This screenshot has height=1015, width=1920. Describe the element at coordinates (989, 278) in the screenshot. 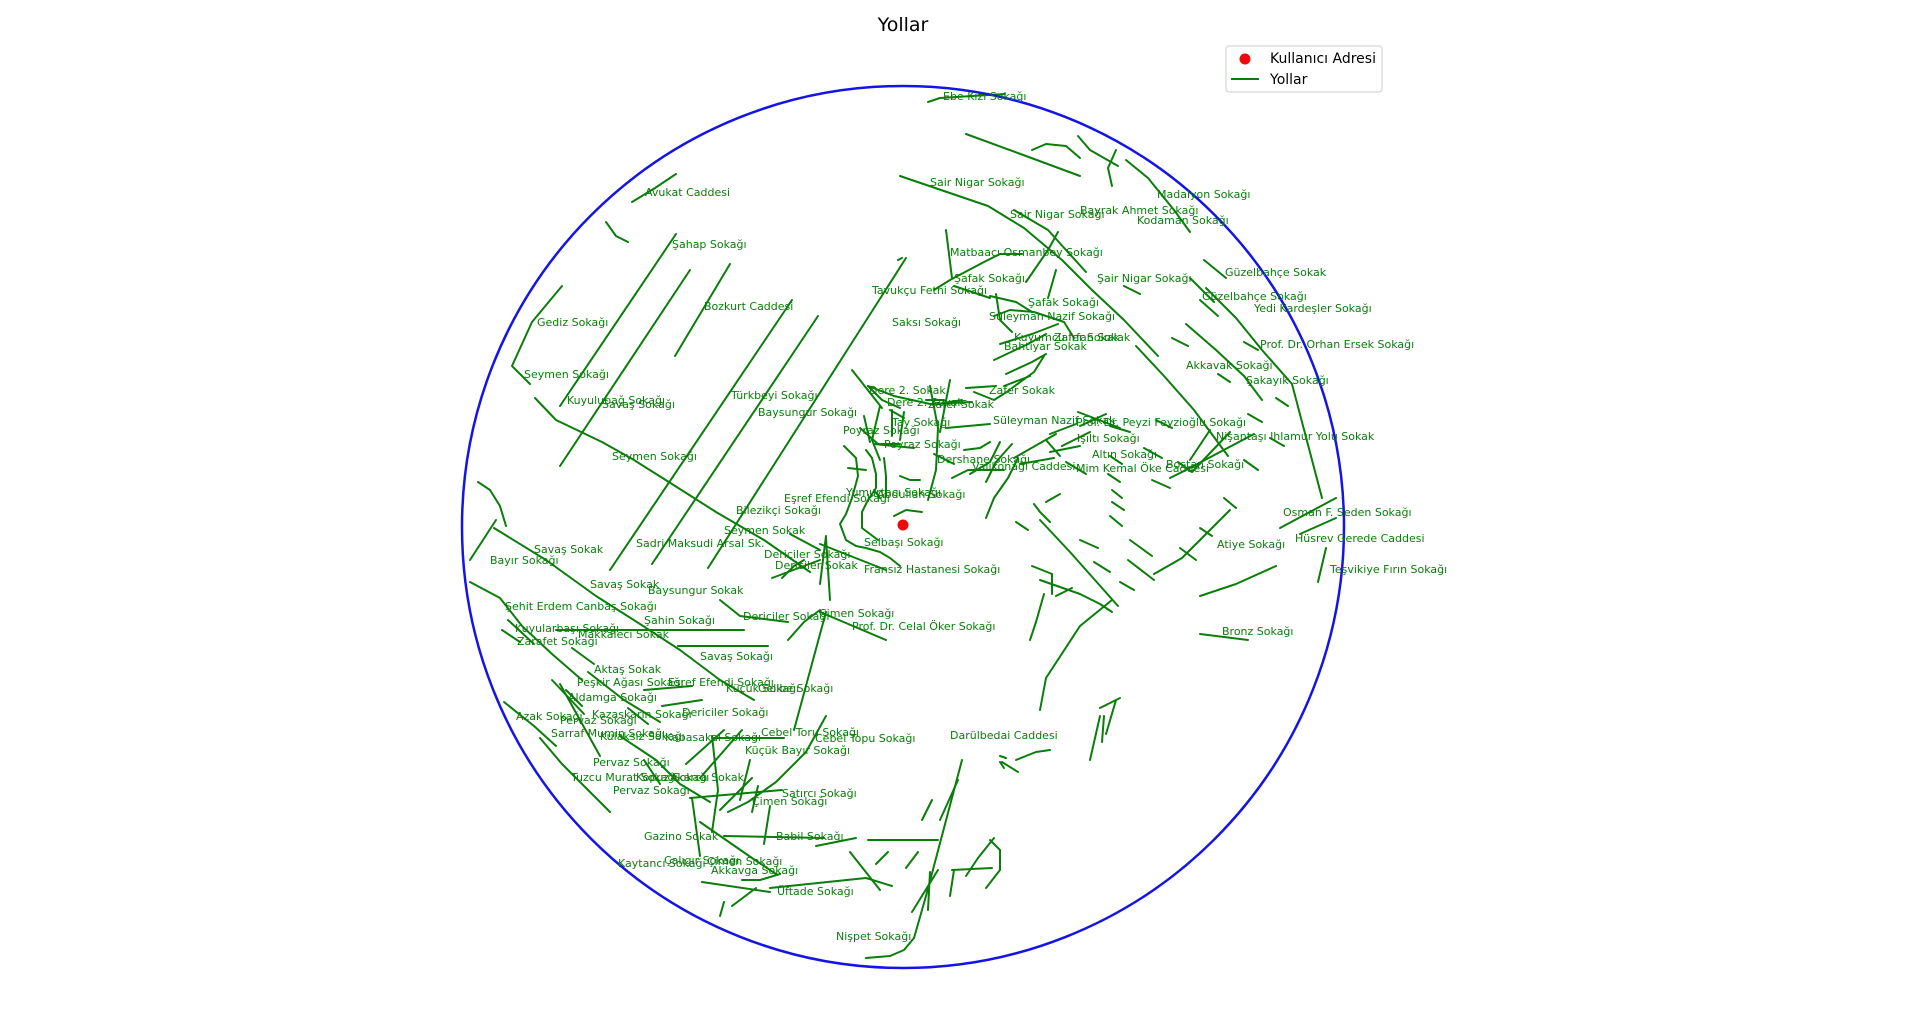

I see `street-label: Şafak Sokağı` at that location.